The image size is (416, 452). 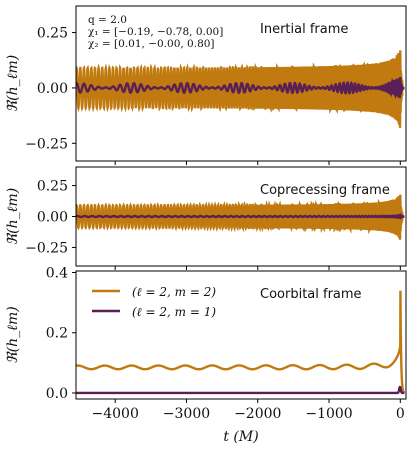 I want to click on x-axis-label: t (M), so click(x=240, y=437).